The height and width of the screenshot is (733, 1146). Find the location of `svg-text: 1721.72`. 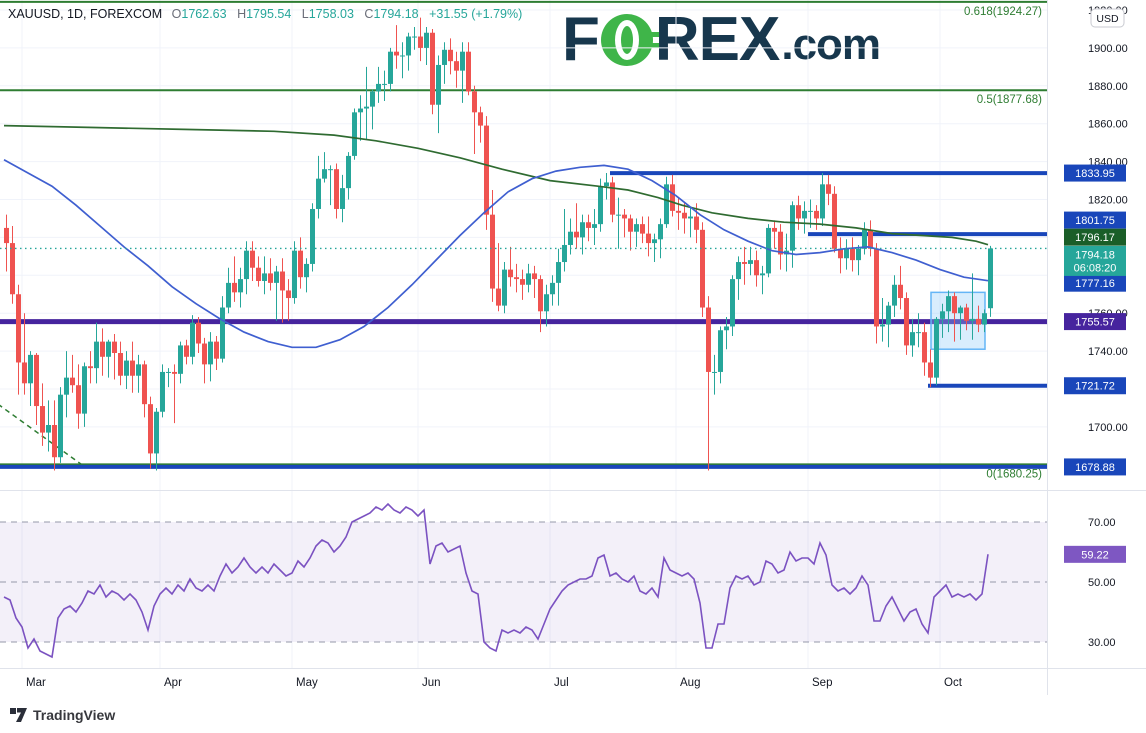

svg-text: 1721.72 is located at coordinates (1095, 387).